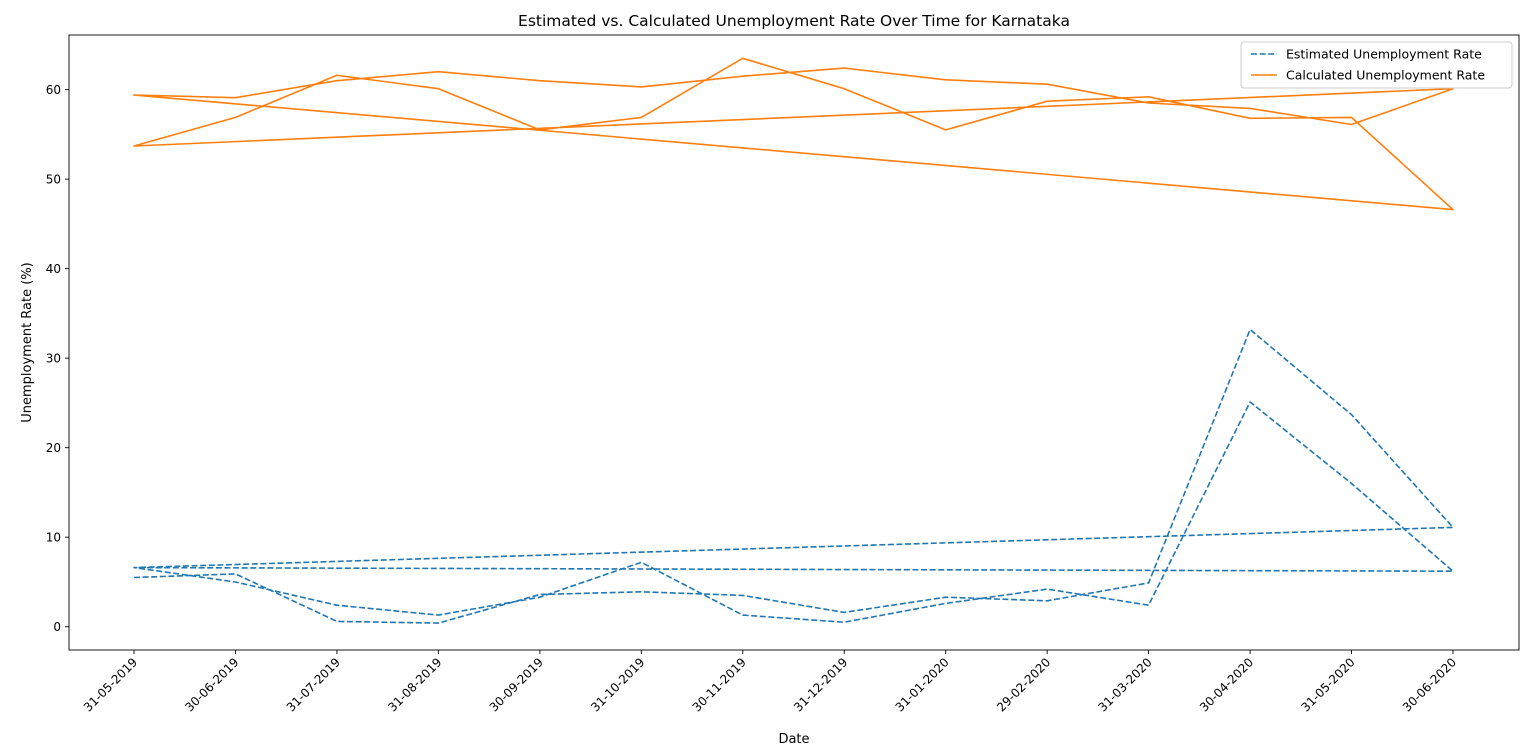 The image size is (1536, 754). I want to click on x-tick-label: 31-03-2020, so click(1125, 684).